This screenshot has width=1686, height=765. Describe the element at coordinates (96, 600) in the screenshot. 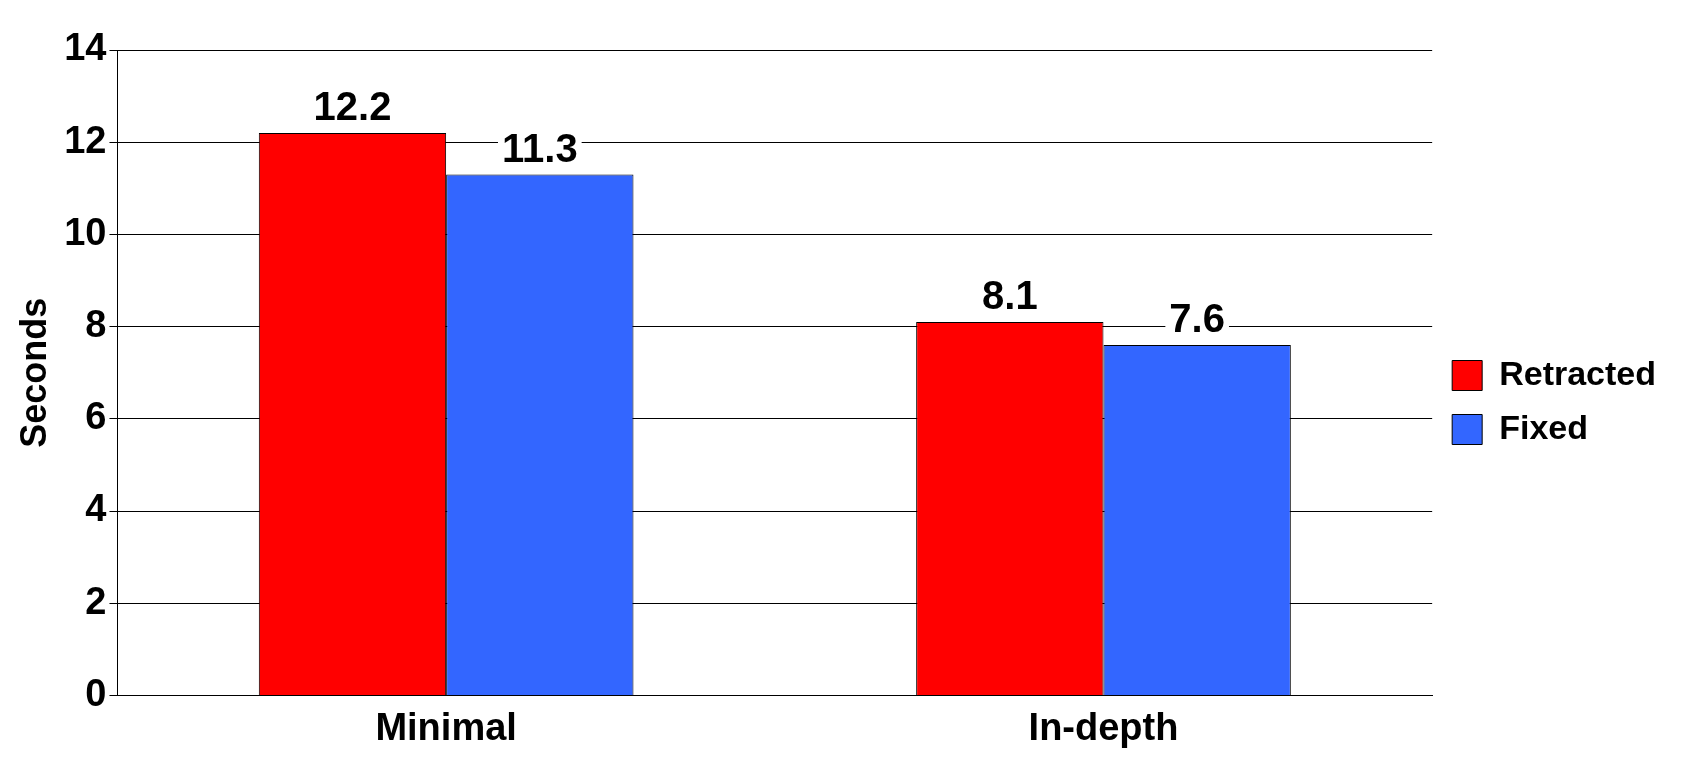

I see `y-tick-label: 2` at that location.